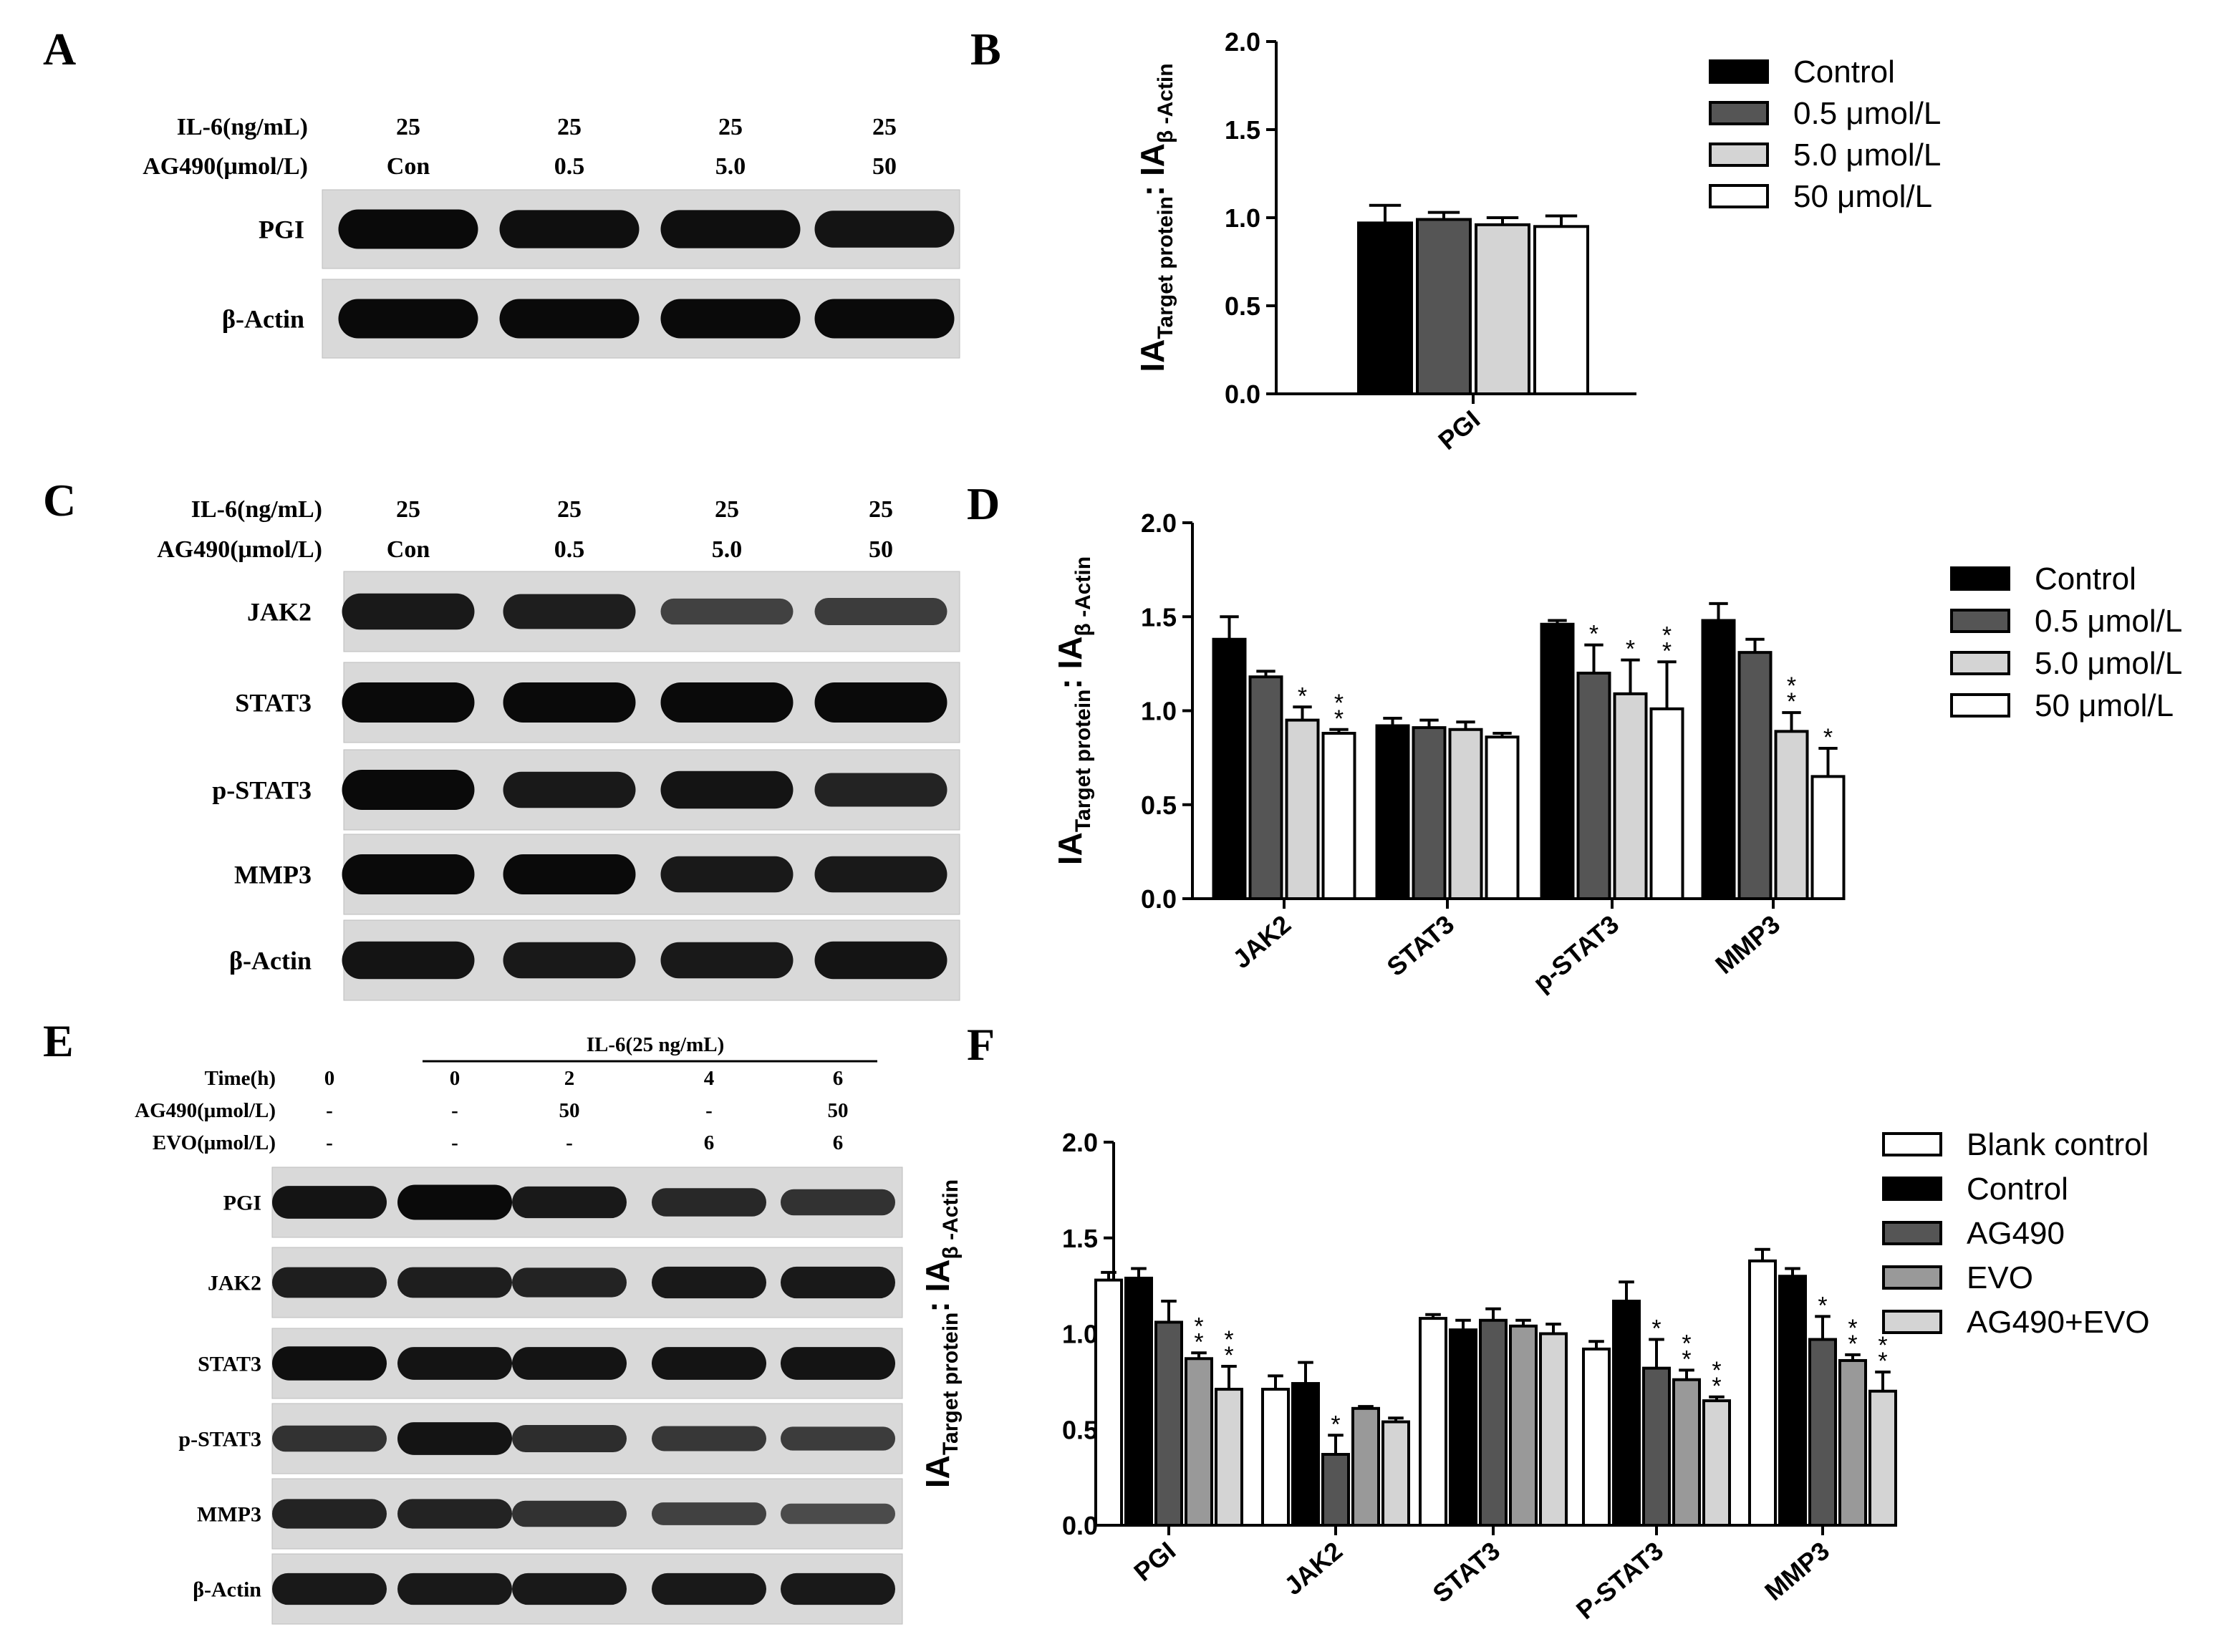 This screenshot has width=2228, height=1652. I want to click on protein-label-pgi: PGI, so click(242, 1203).